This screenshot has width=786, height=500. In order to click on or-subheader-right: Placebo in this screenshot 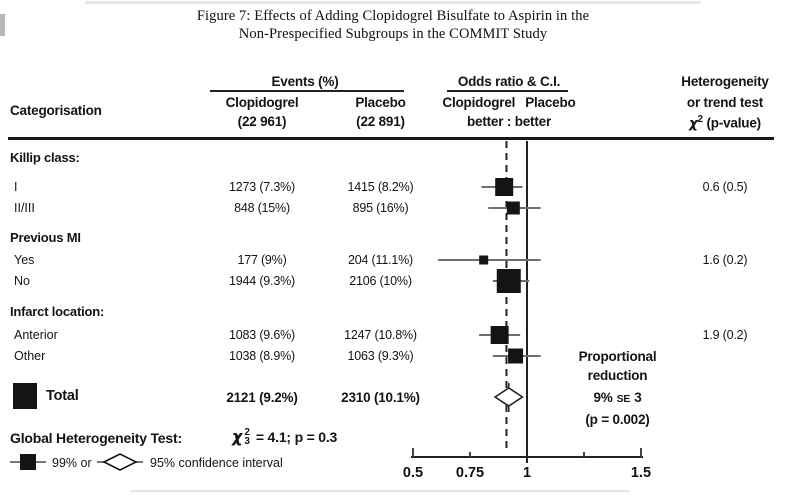, I will do `click(550, 102)`.